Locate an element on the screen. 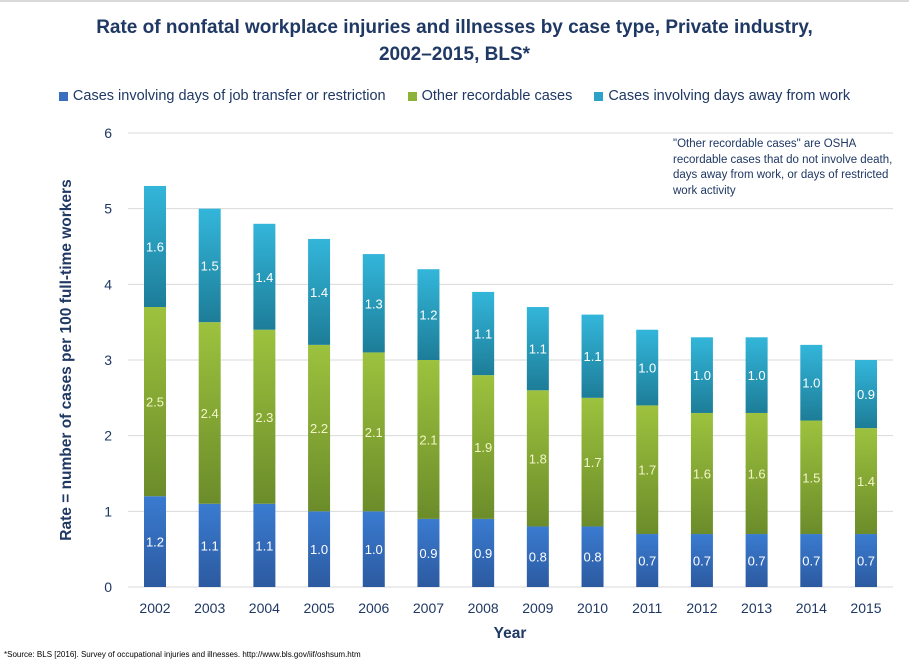  data-label: 1.9 is located at coordinates (483, 447).